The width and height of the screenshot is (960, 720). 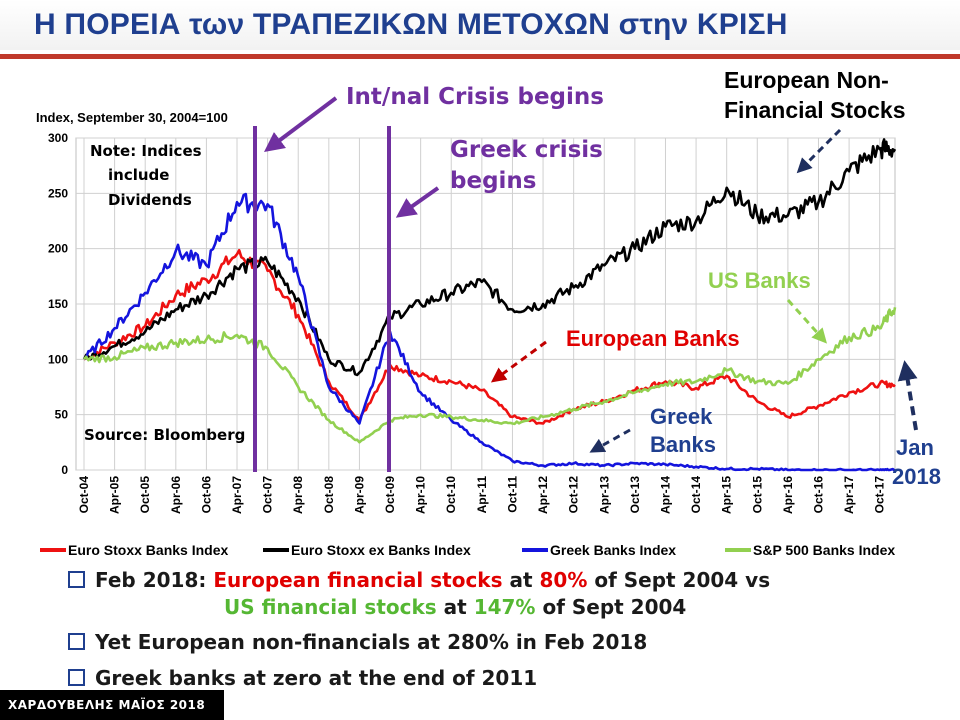 What do you see at coordinates (451, 495) in the screenshot?
I see `x-tick-label: Oct-10` at bounding box center [451, 495].